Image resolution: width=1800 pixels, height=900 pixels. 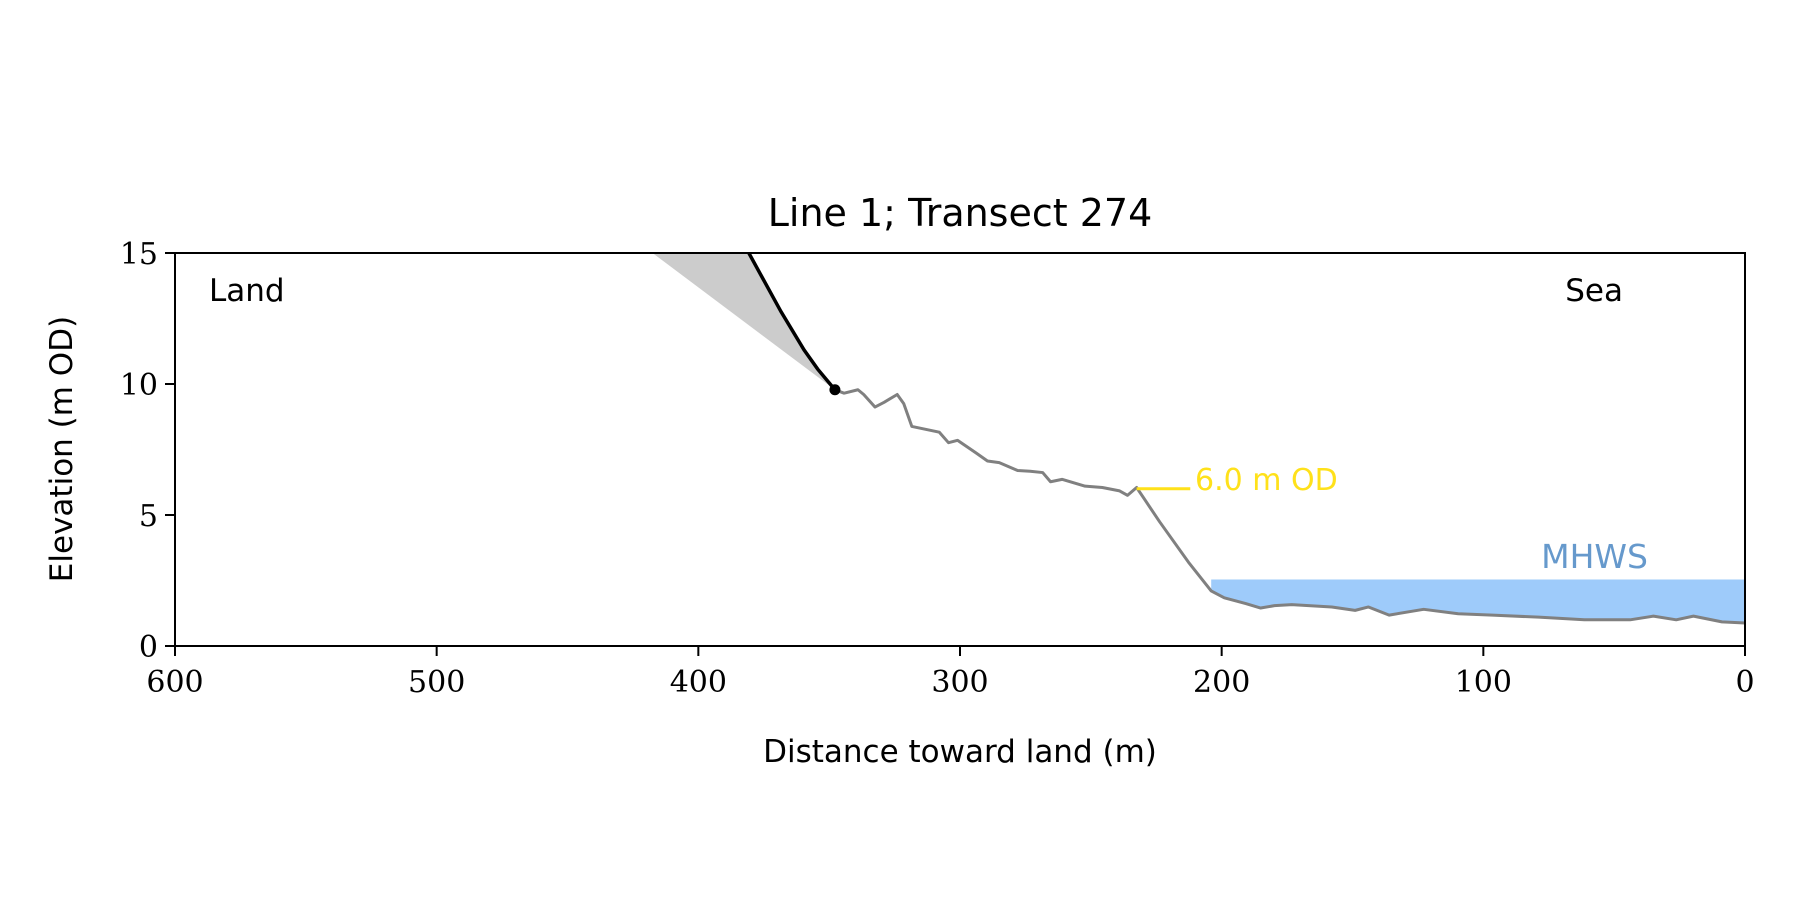 I want to click on y-tick-label: 10, so click(x=139, y=385).